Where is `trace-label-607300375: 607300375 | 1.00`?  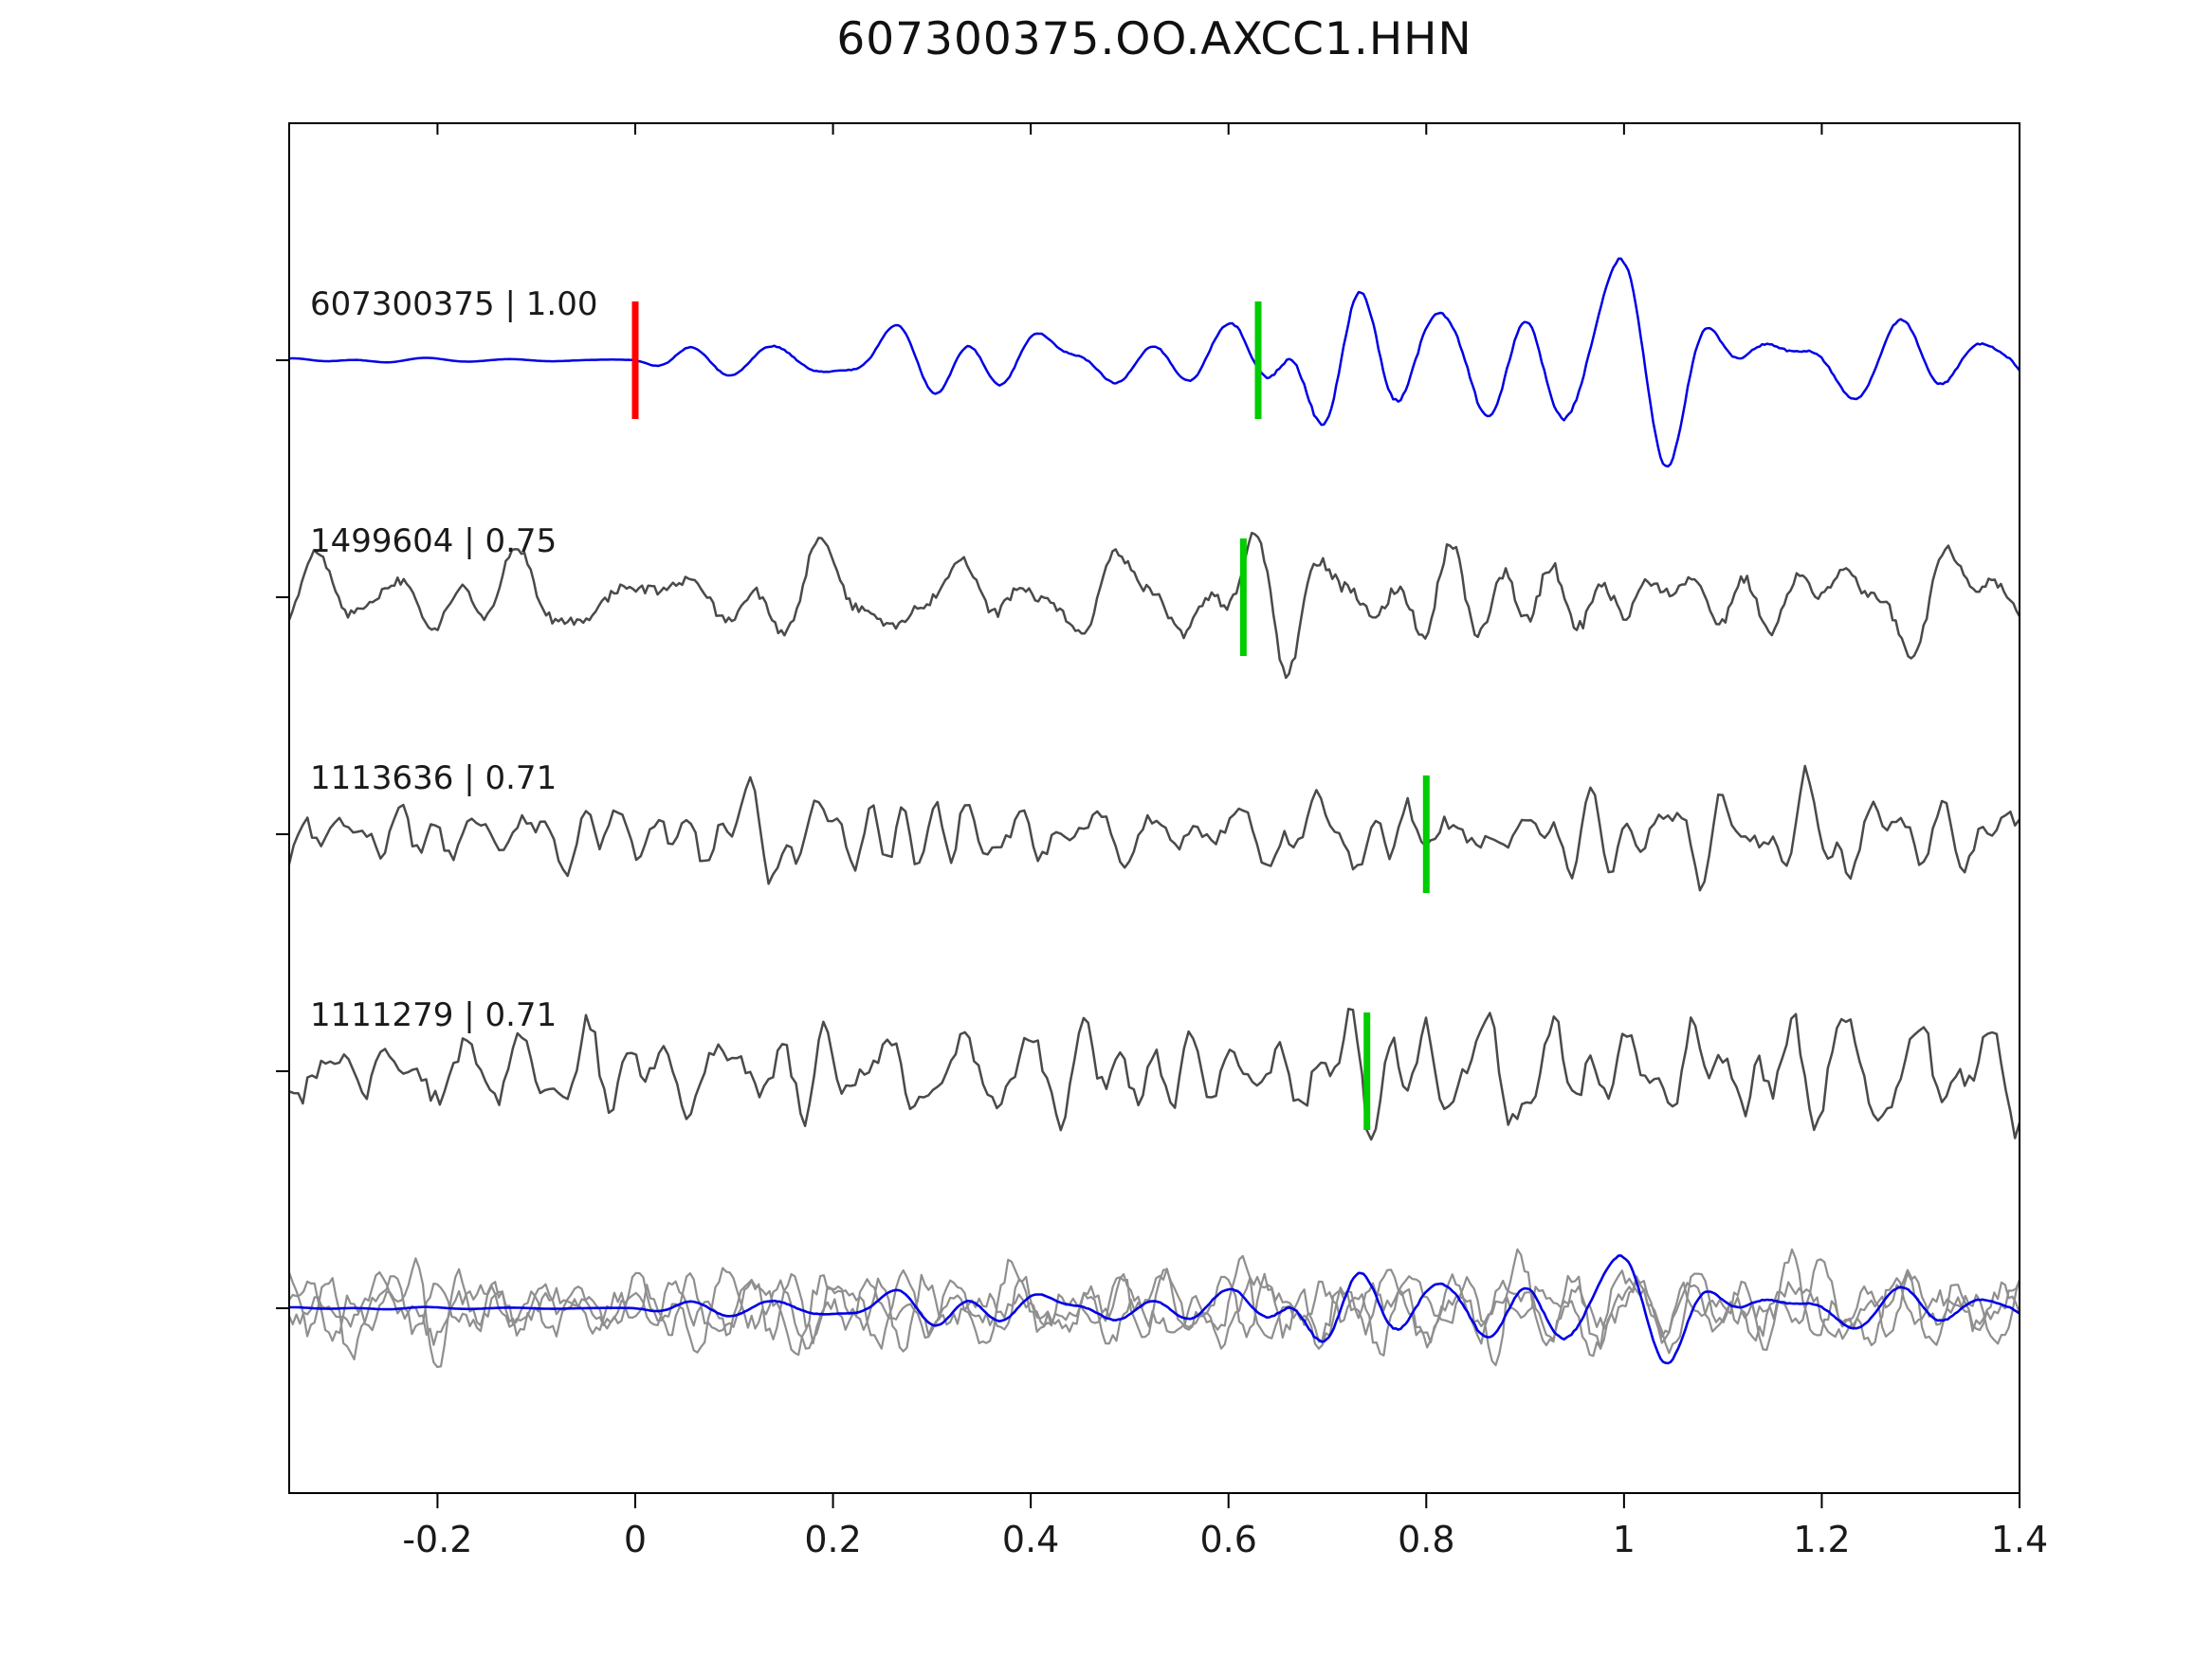
trace-label-607300375: 607300375 | 1.00 is located at coordinates (453, 304).